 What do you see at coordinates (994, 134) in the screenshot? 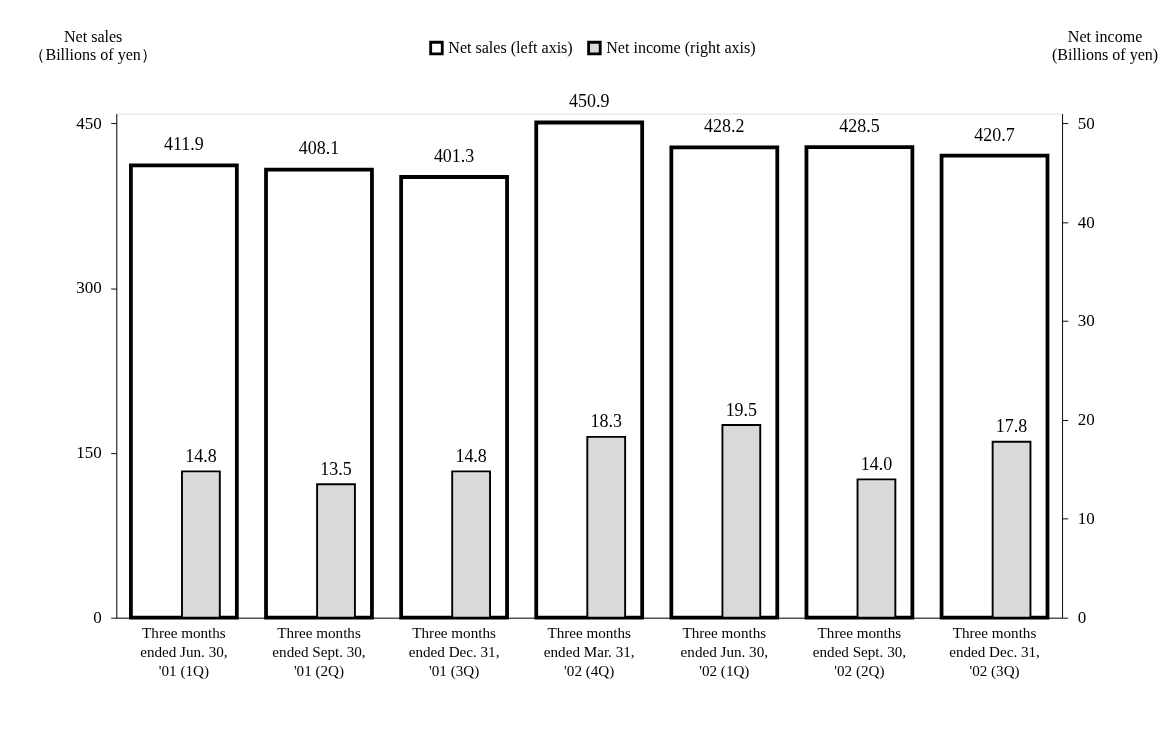
I see `data-label: 420.7` at bounding box center [994, 134].